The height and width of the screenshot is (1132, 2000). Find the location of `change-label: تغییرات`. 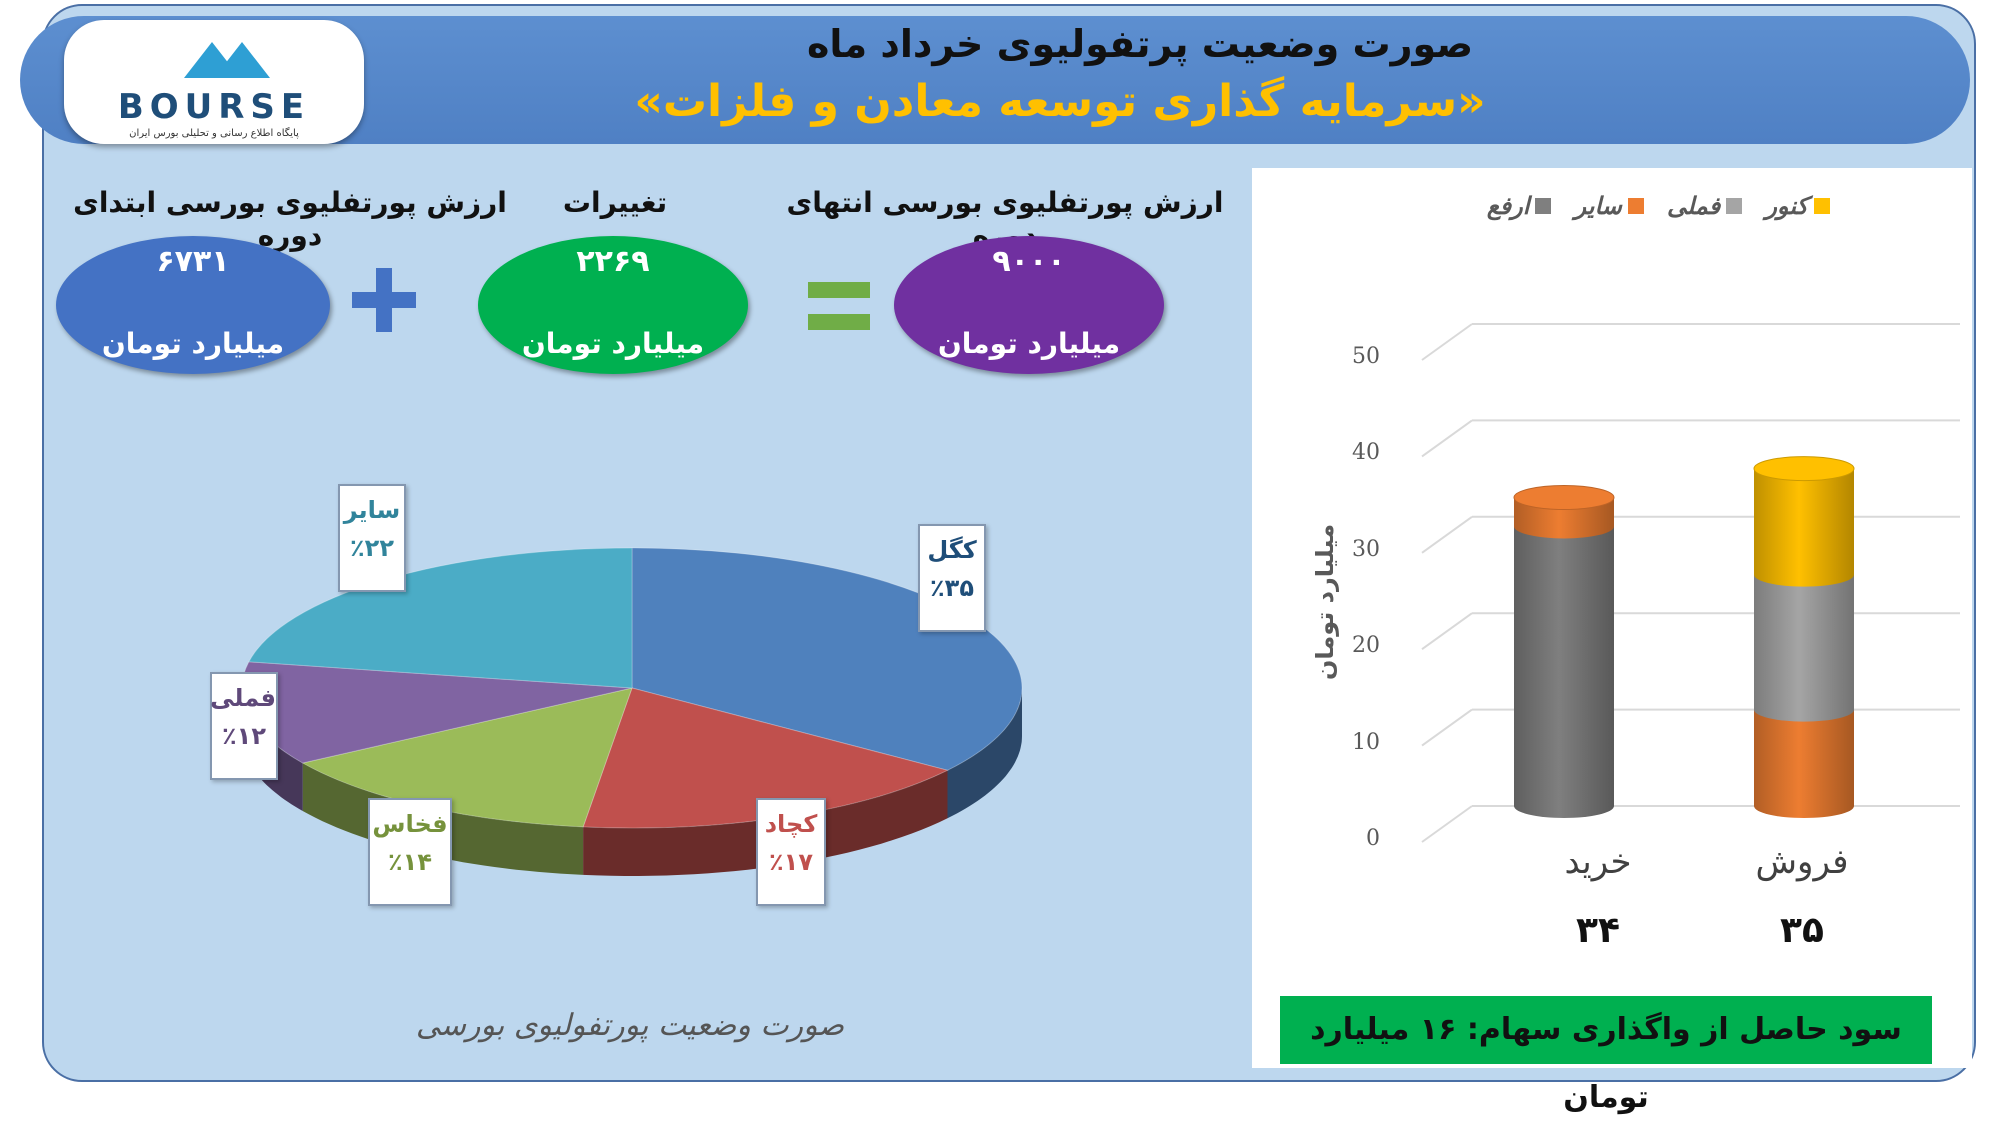

change-label: تغییرات is located at coordinates (615, 202).